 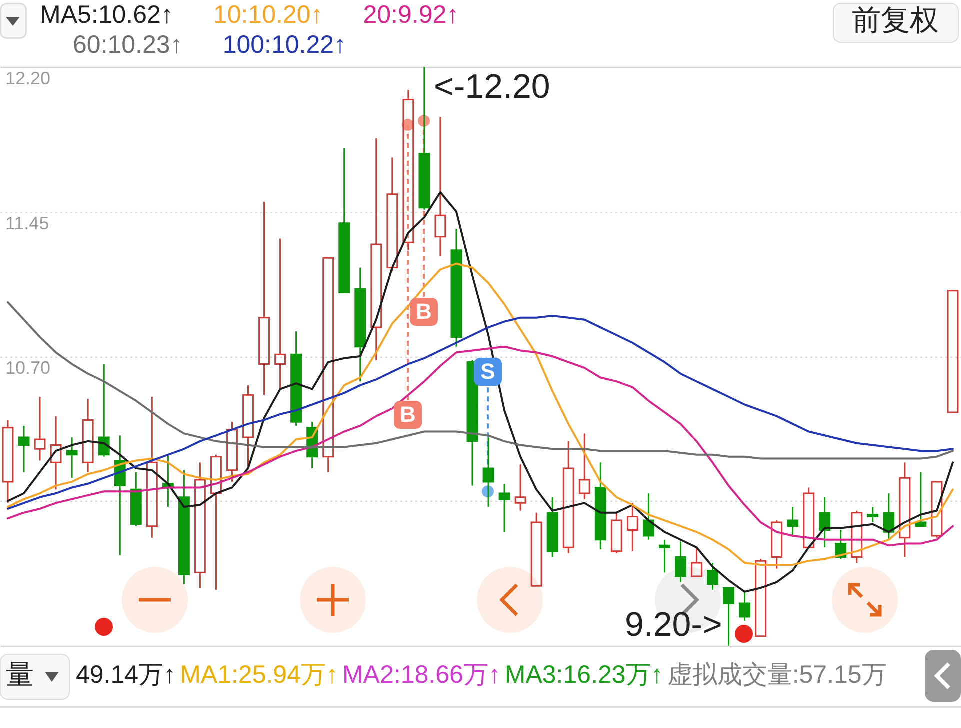 I want to click on annotation: 9.20->, so click(x=673, y=626).